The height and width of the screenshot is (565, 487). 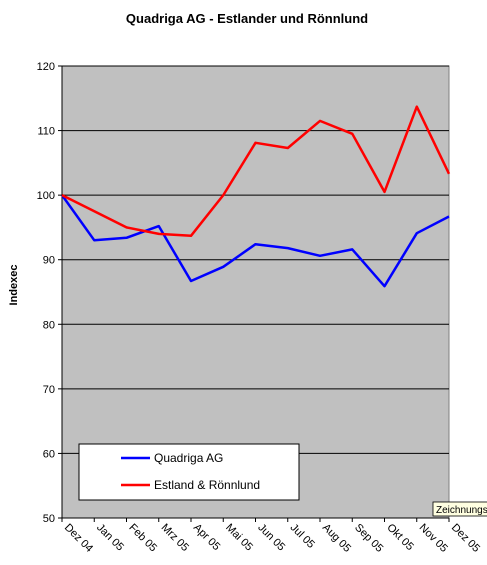 I want to click on x-tick-label: Dez 05, so click(x=465, y=538).